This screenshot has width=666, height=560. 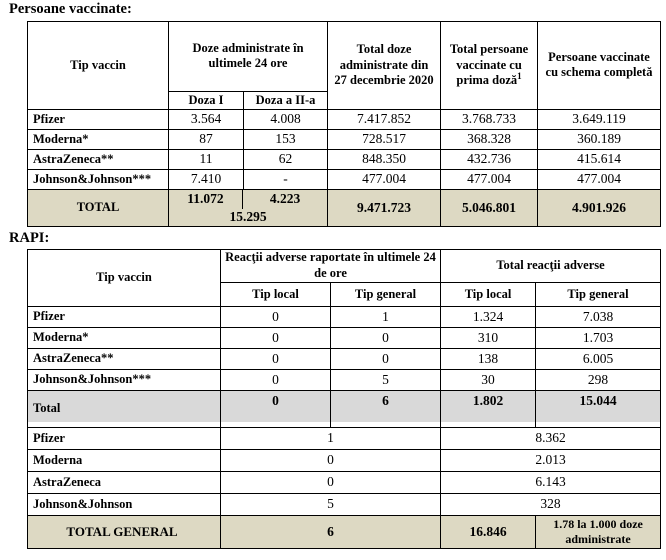 What do you see at coordinates (488, 531) in the screenshot?
I see `cell-total: 16.846` at bounding box center [488, 531].